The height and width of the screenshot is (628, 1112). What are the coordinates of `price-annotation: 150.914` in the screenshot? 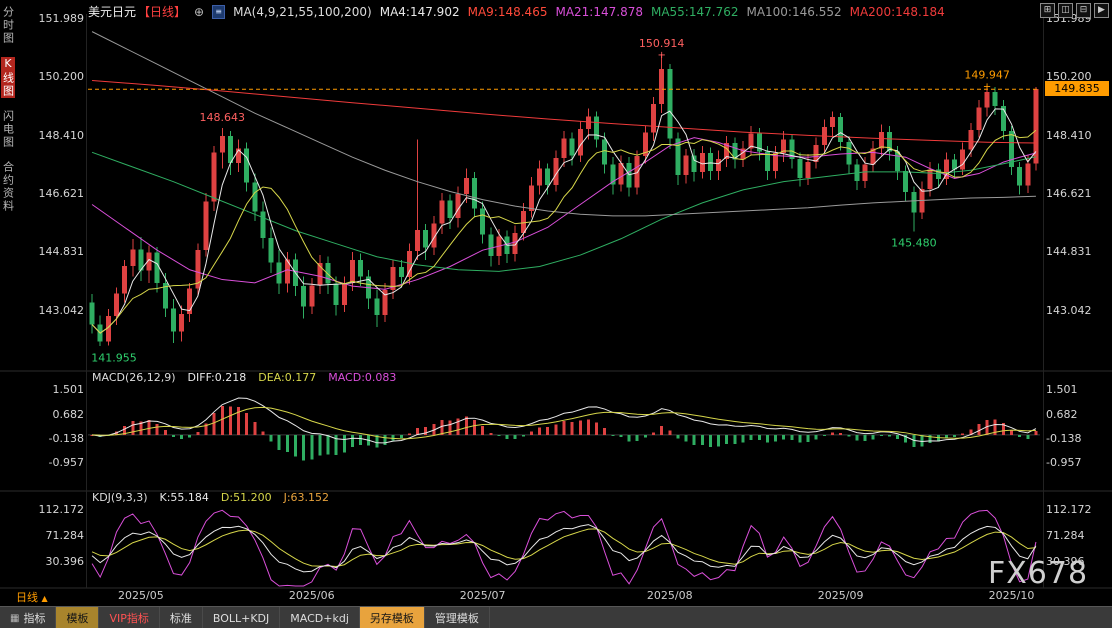 It's located at (662, 43).